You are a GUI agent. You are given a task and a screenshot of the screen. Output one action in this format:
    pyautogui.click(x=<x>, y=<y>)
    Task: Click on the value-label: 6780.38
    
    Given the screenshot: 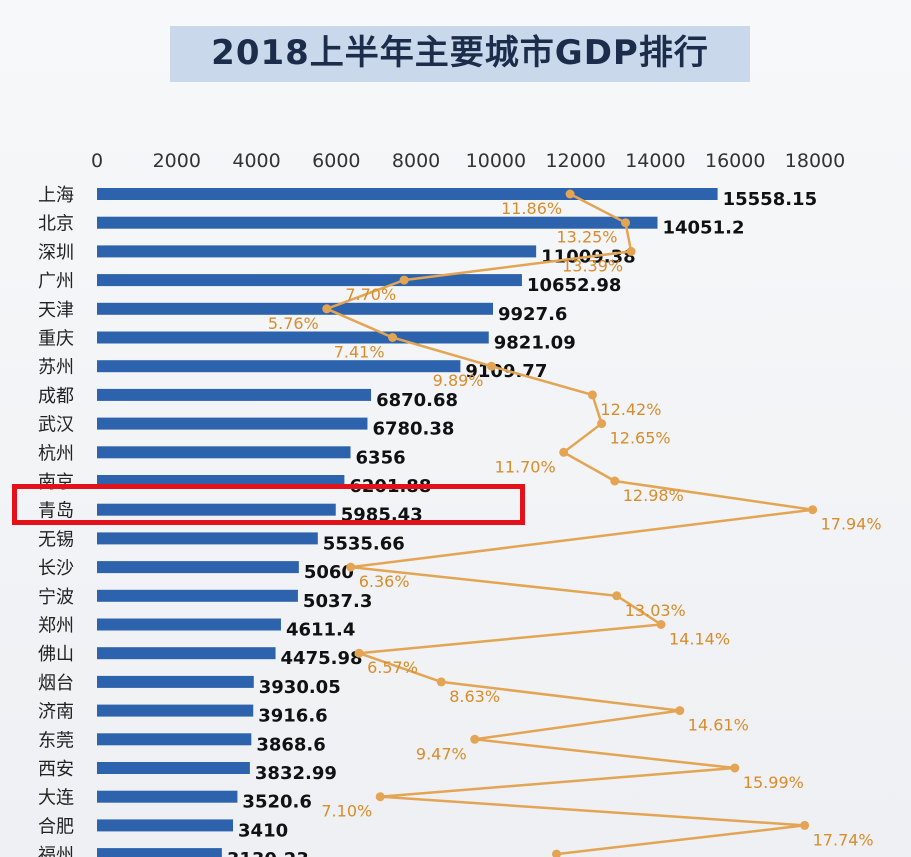 What is the action you would take?
    pyautogui.click(x=413, y=429)
    